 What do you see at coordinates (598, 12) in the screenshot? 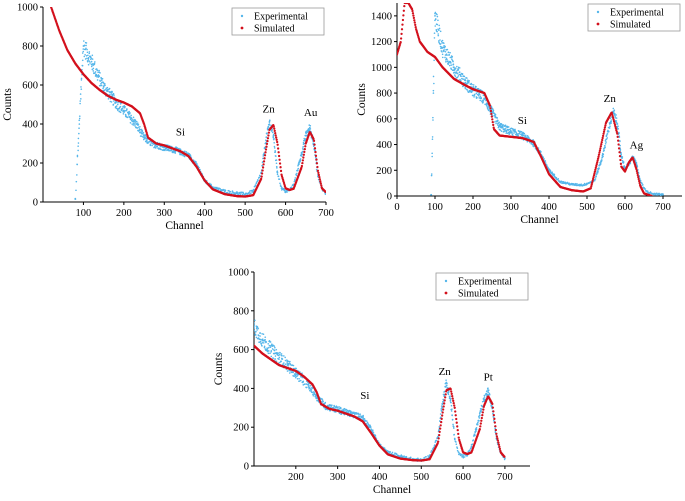
I see `legend-experimental-marker` at bounding box center [598, 12].